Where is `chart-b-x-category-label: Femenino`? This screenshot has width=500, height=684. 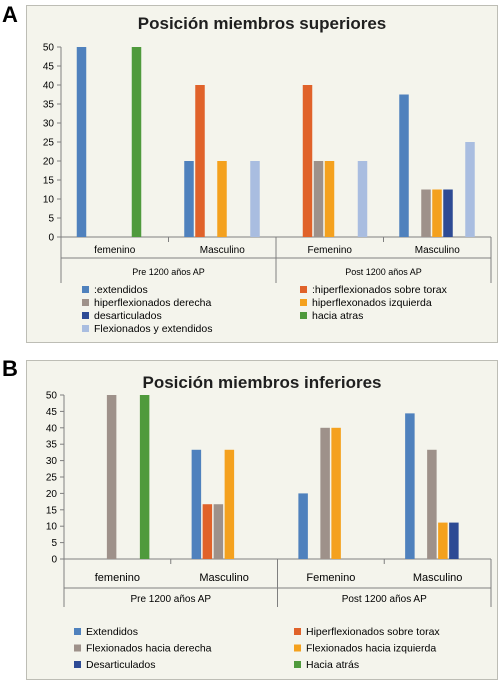
chart-b-x-category-label: Femenino is located at coordinates (330, 578).